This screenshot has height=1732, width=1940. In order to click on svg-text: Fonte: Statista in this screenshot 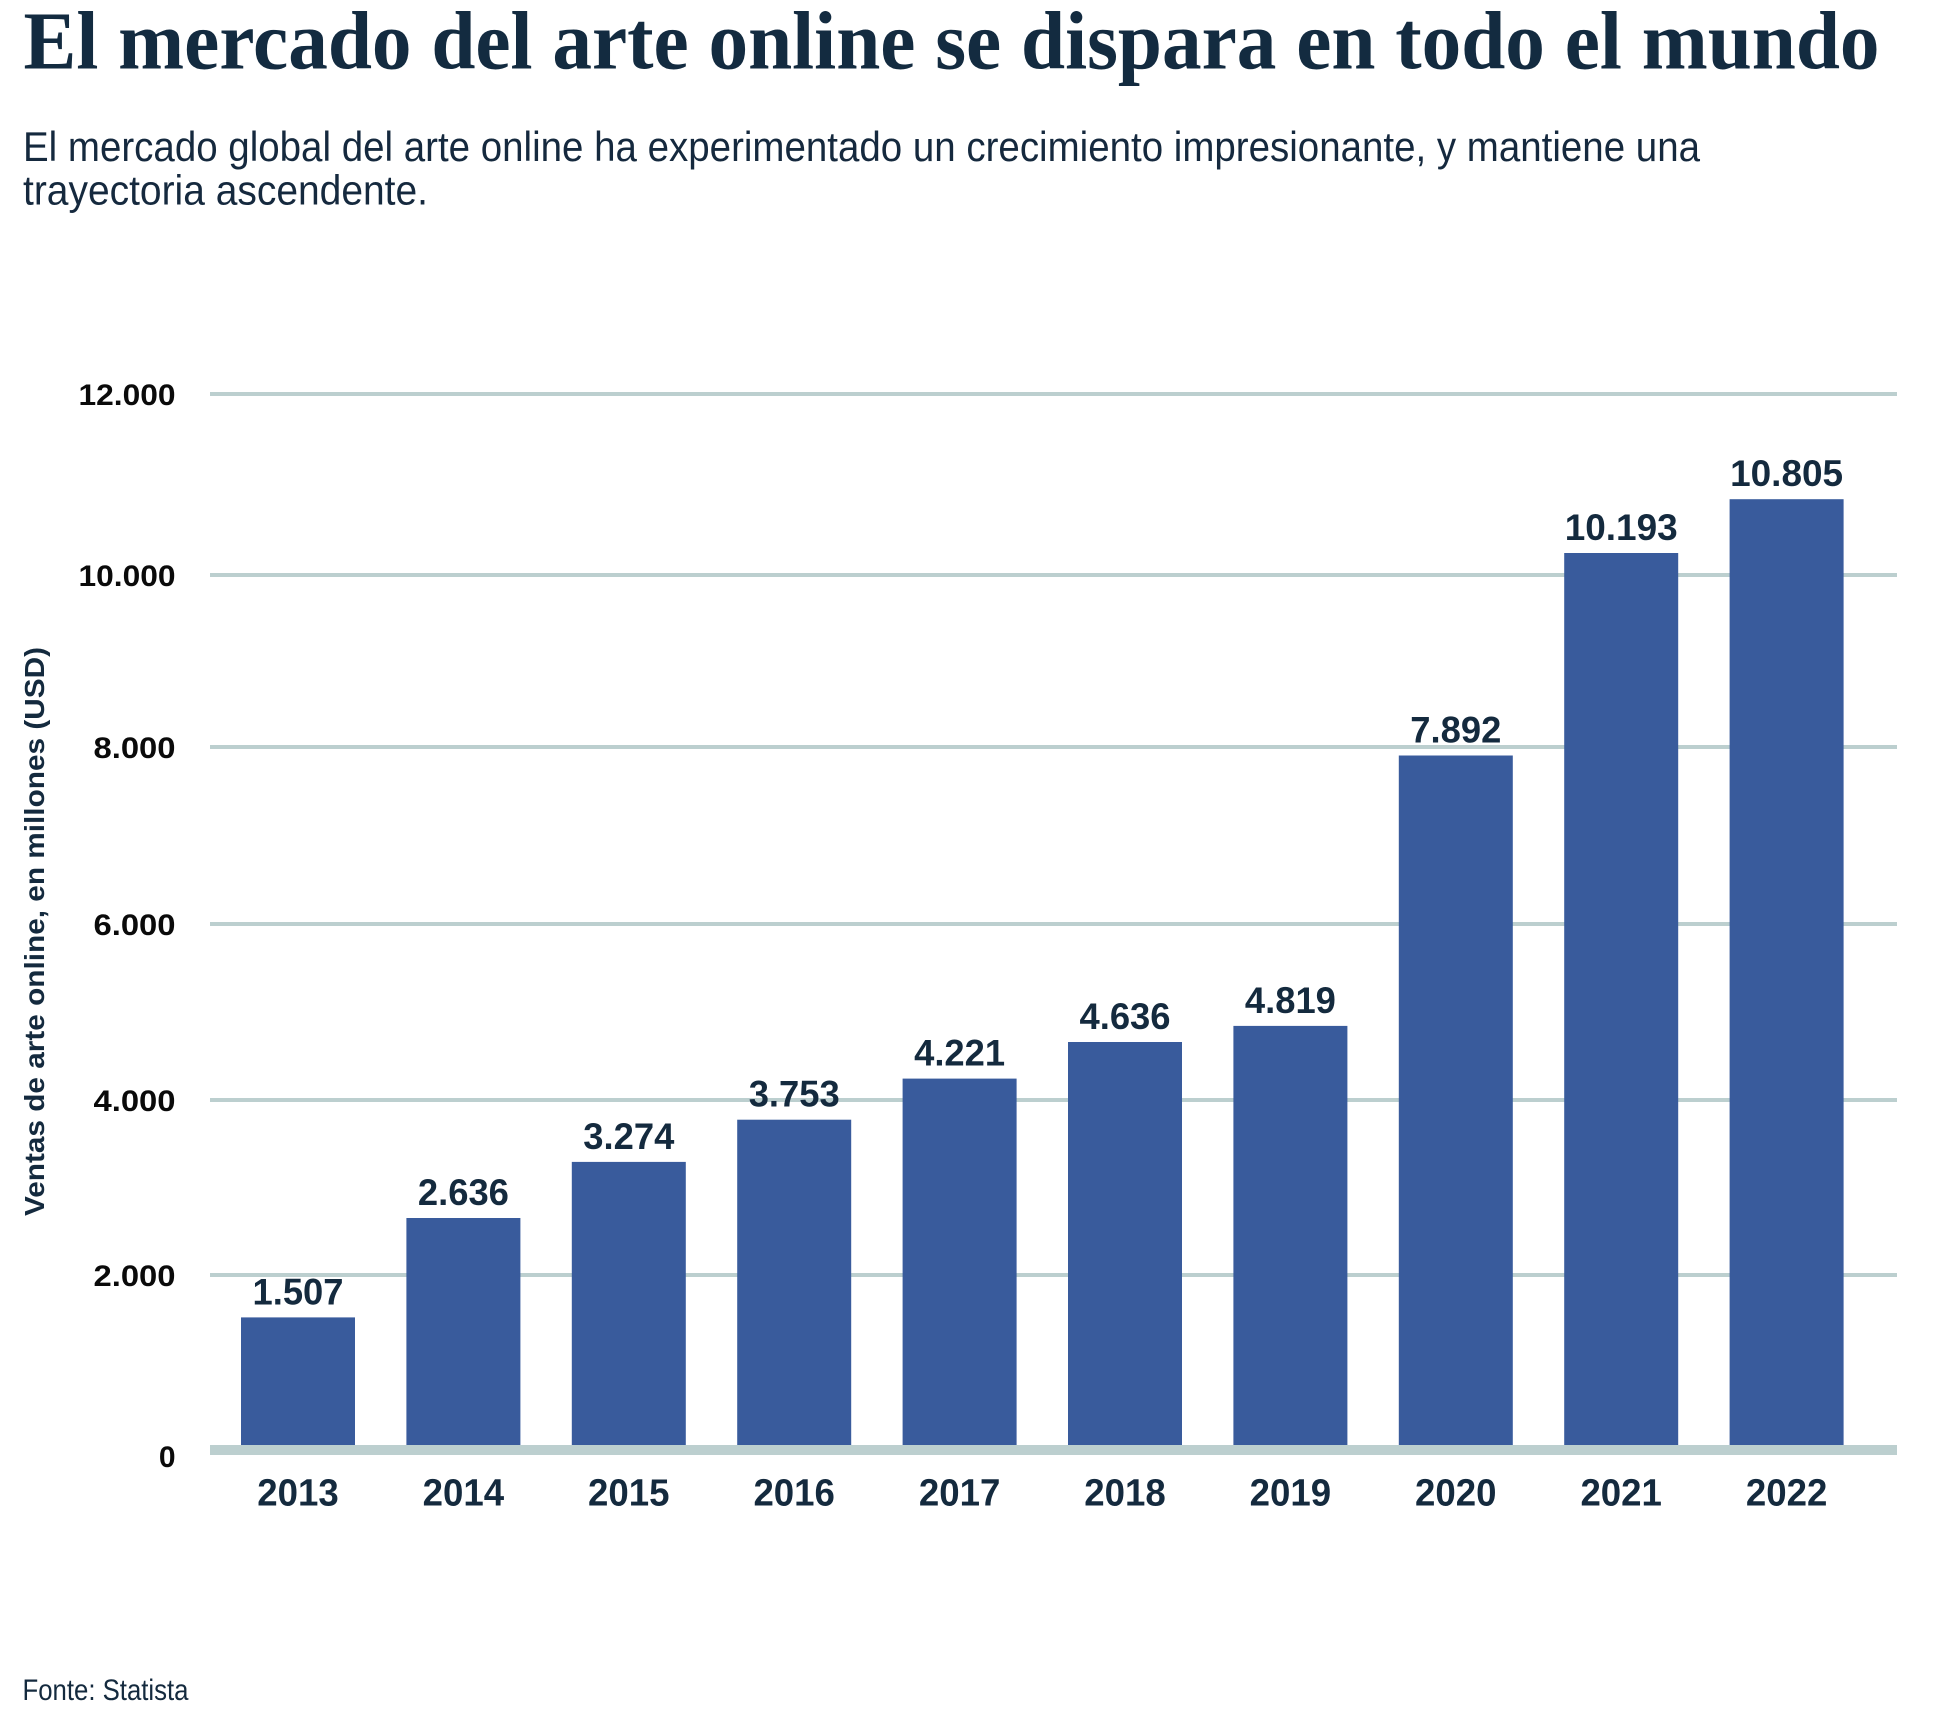, I will do `click(106, 1690)`.